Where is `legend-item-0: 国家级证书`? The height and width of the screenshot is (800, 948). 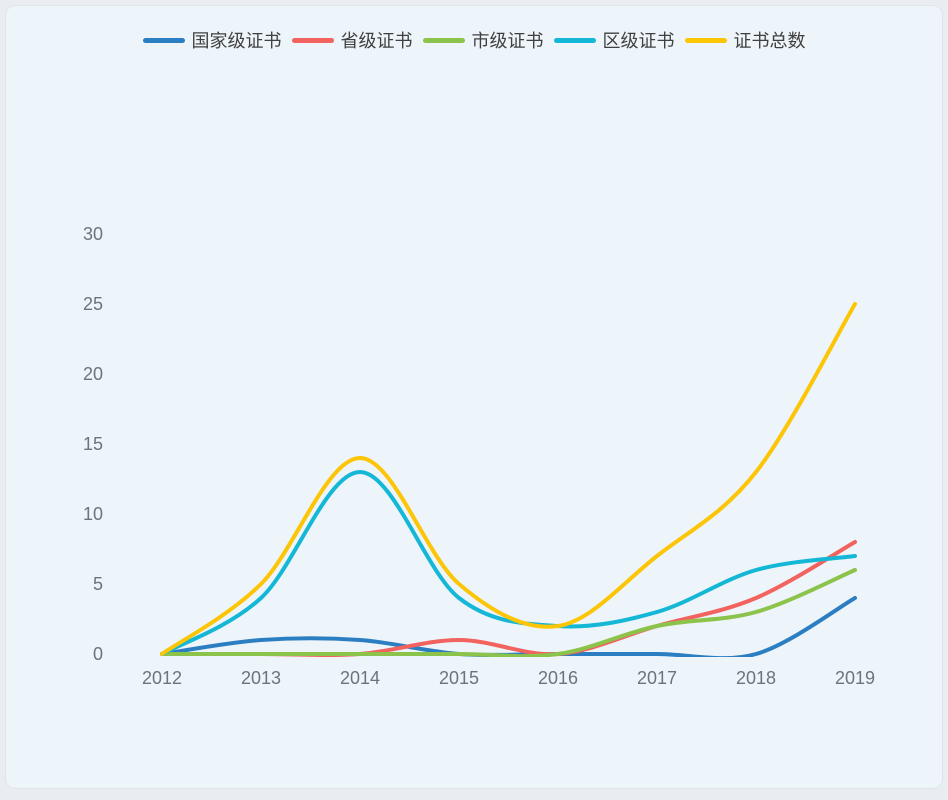 legend-item-0: 国家级证书 is located at coordinates (212, 40).